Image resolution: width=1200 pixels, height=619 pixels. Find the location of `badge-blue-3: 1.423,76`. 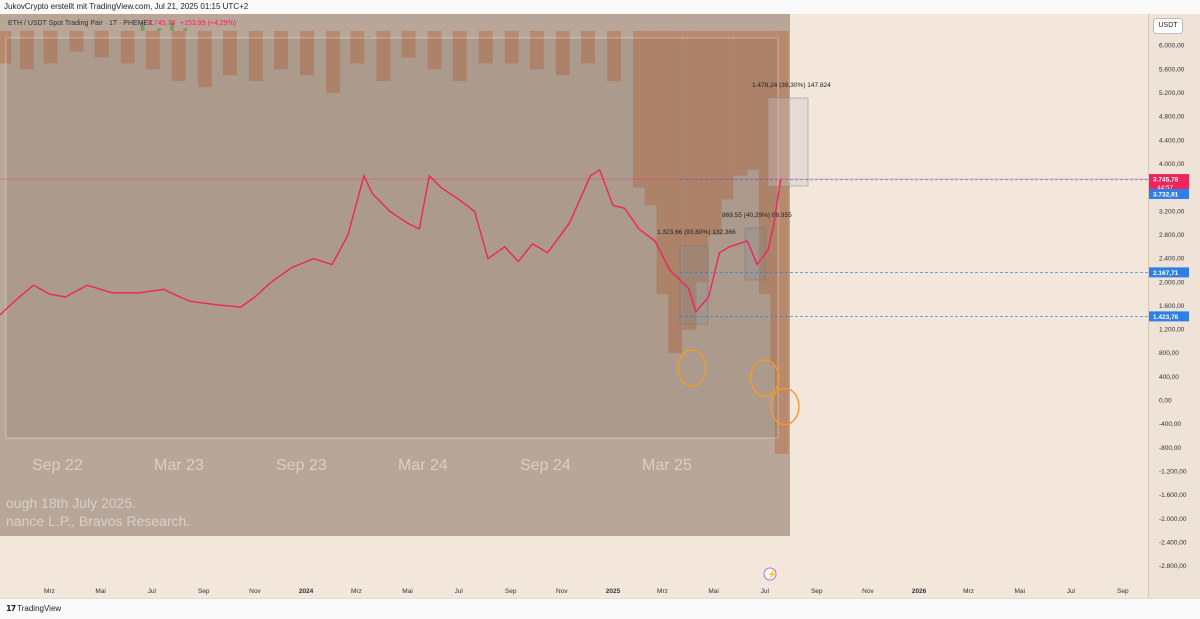

badge-blue-3: 1.423,76 is located at coordinates (1166, 317).